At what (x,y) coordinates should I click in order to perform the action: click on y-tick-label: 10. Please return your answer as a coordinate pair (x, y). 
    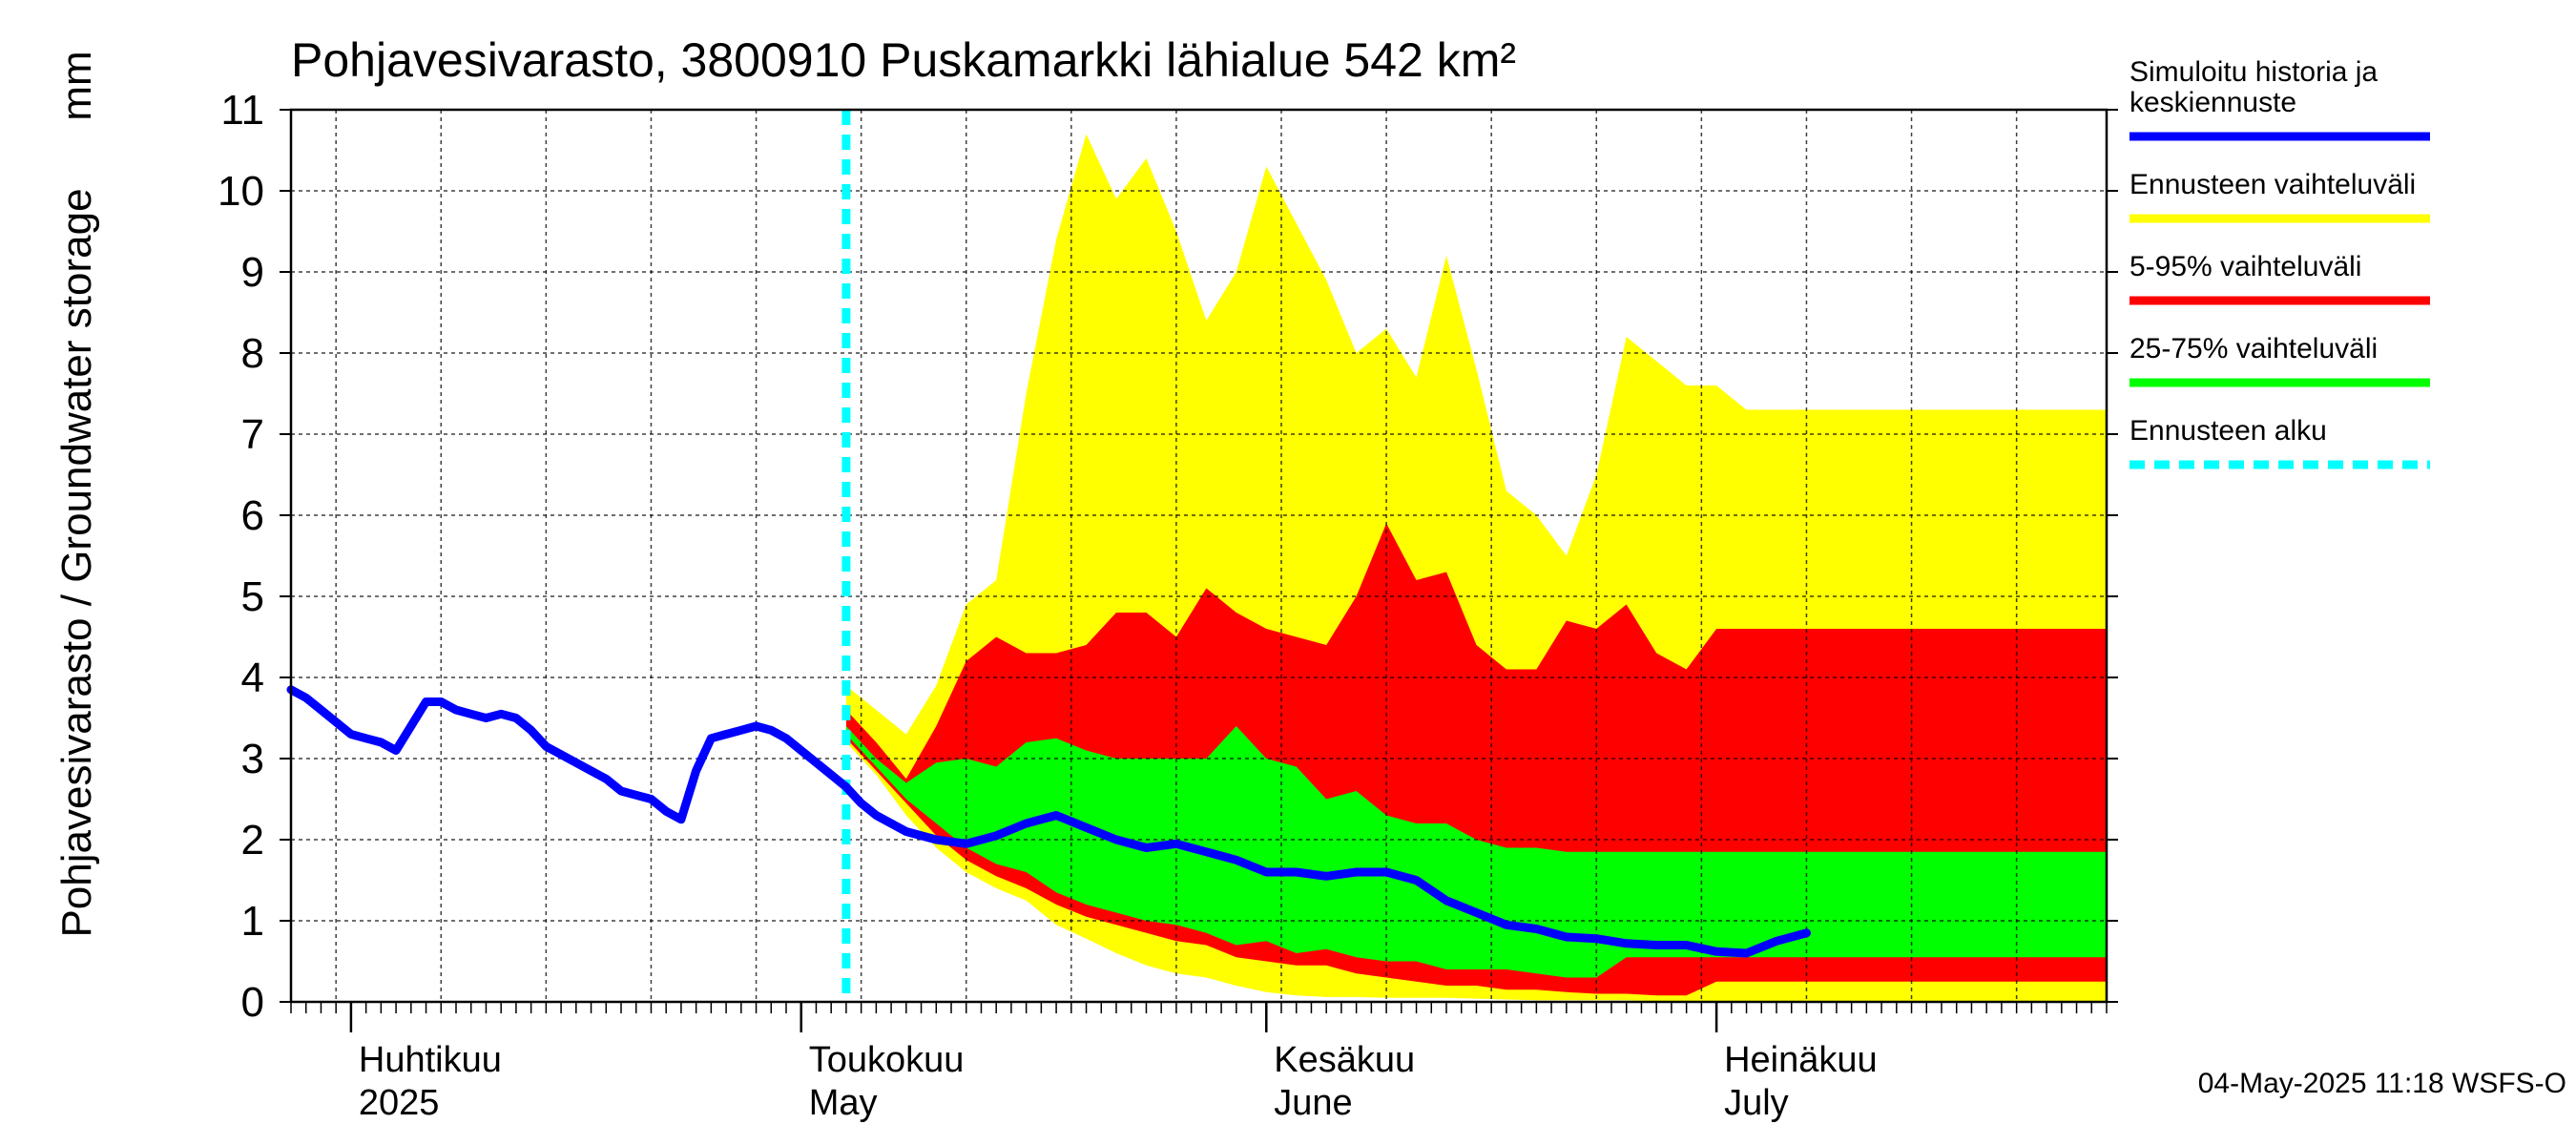
    Looking at the image, I should click on (241, 192).